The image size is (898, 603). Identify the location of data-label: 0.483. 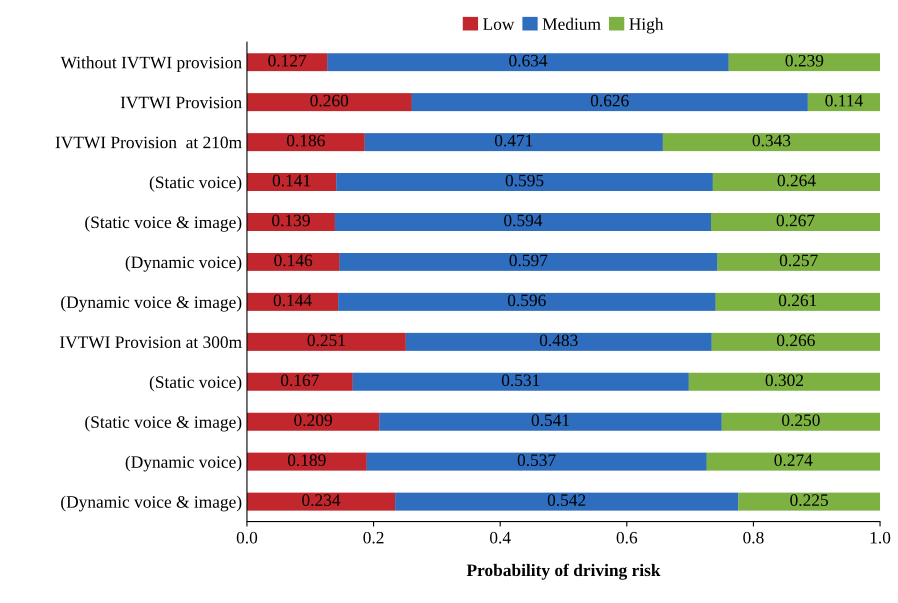
(559, 340).